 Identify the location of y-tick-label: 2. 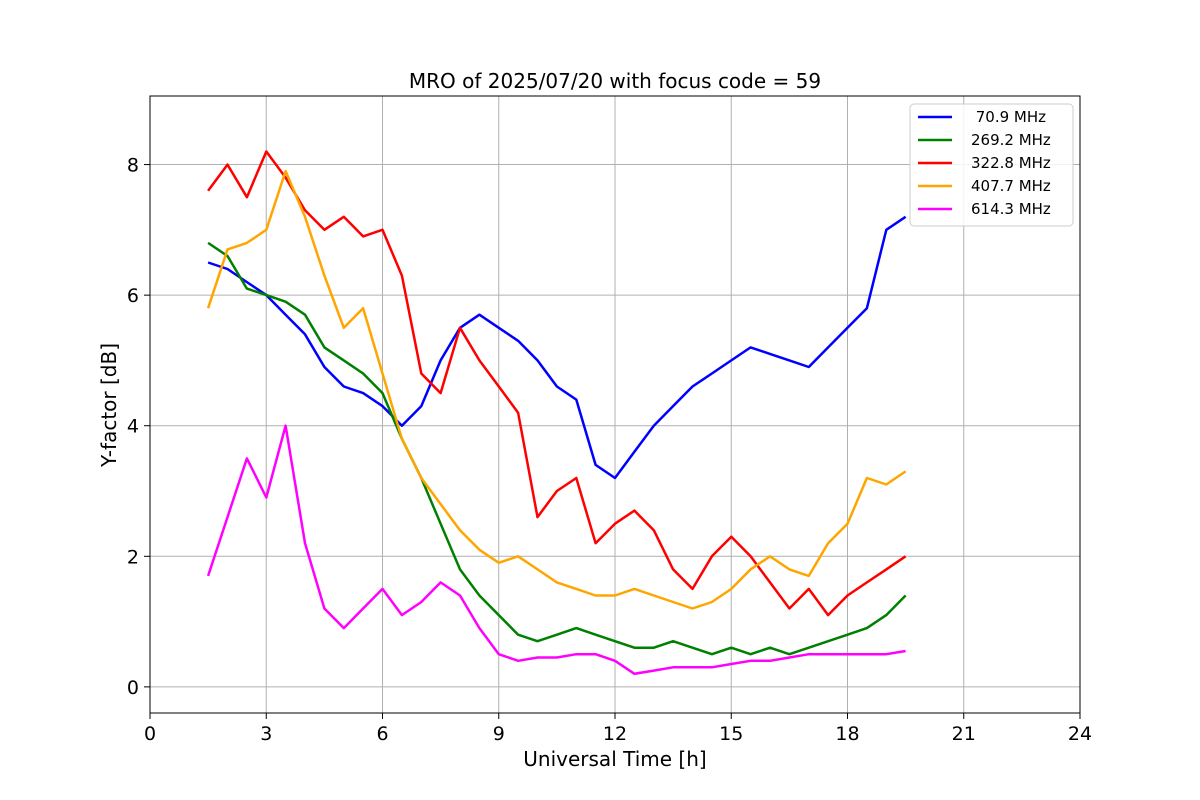
(133, 557).